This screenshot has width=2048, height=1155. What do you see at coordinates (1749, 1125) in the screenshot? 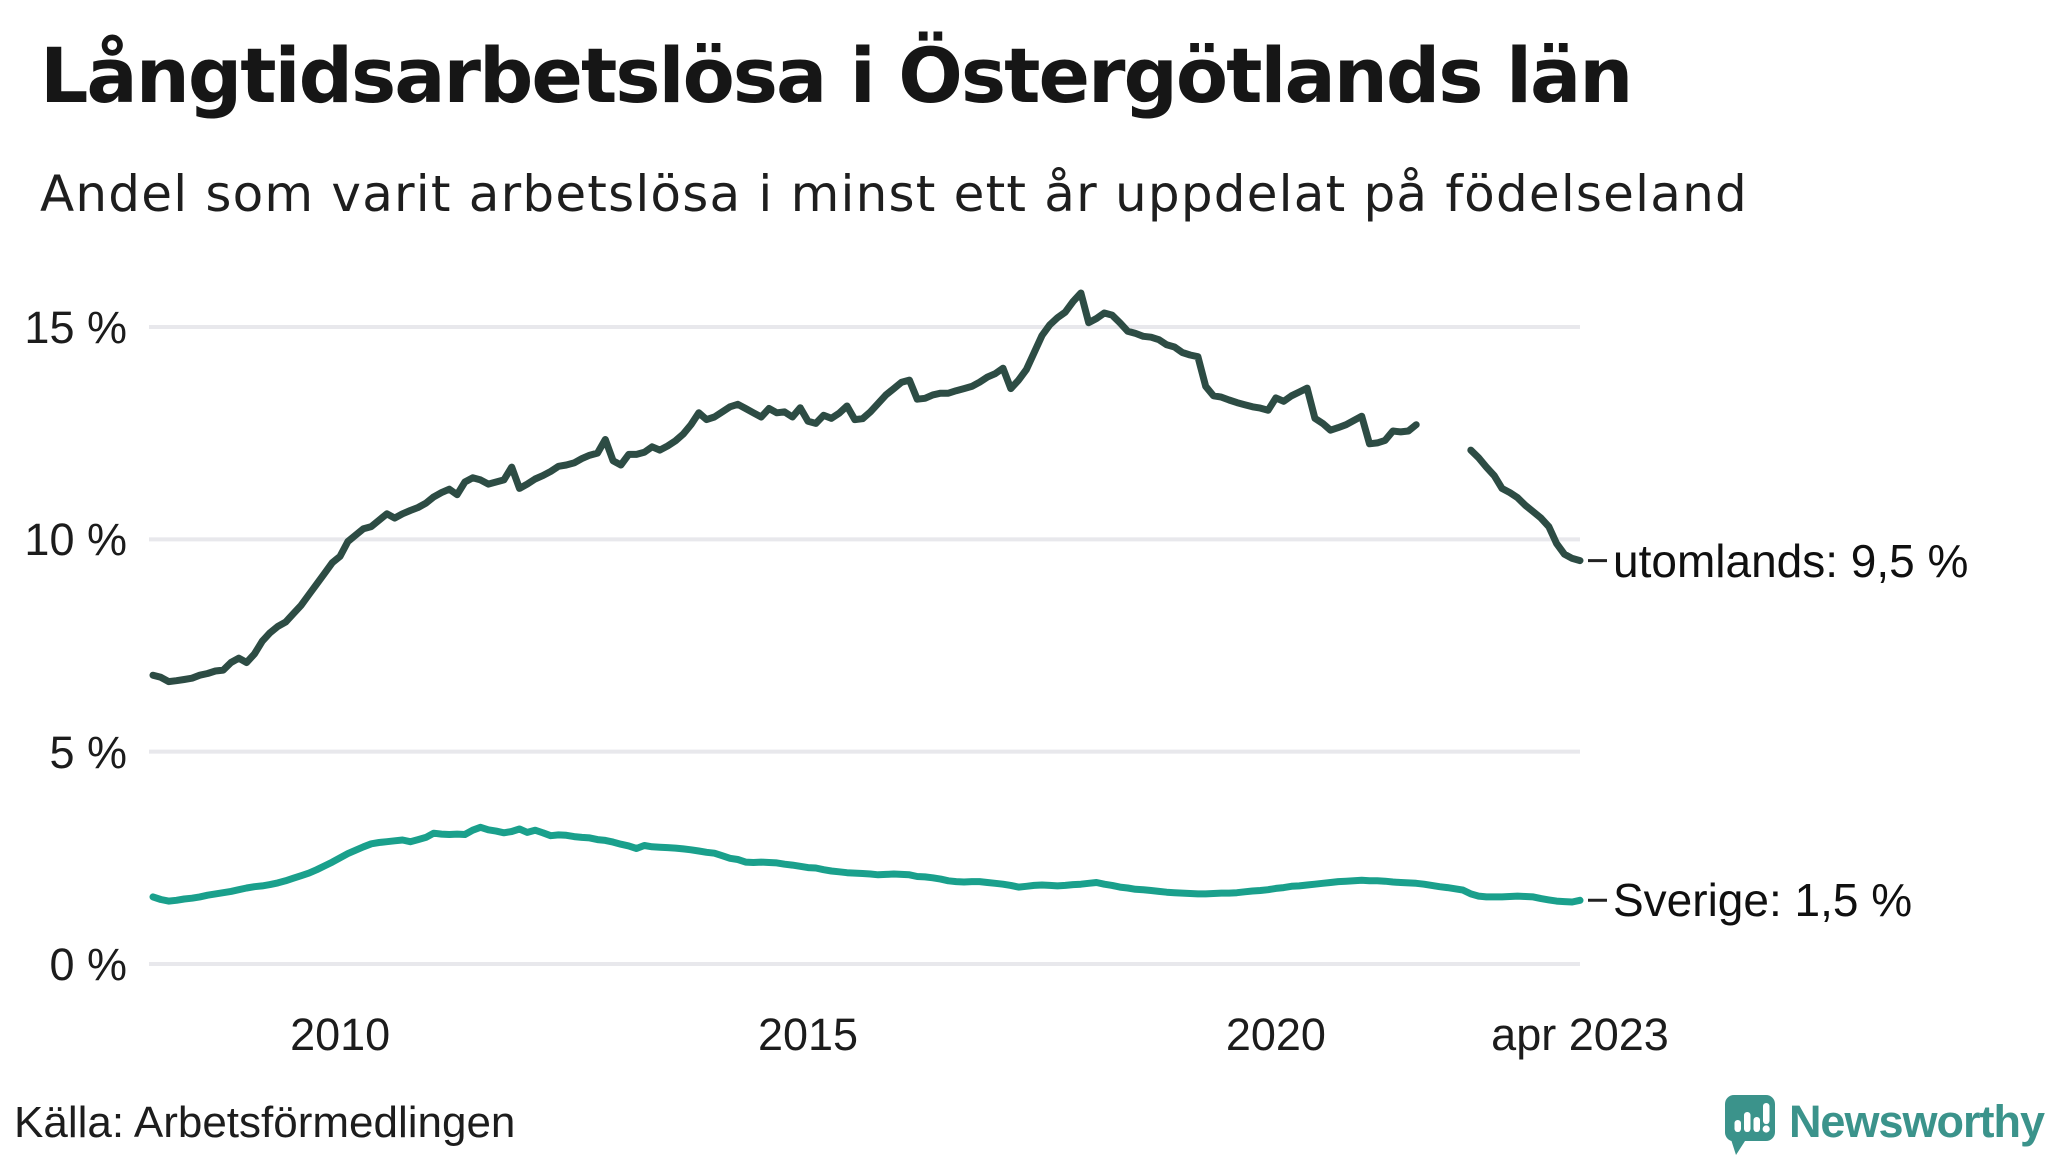
I see `newsworthy-icon` at bounding box center [1749, 1125].